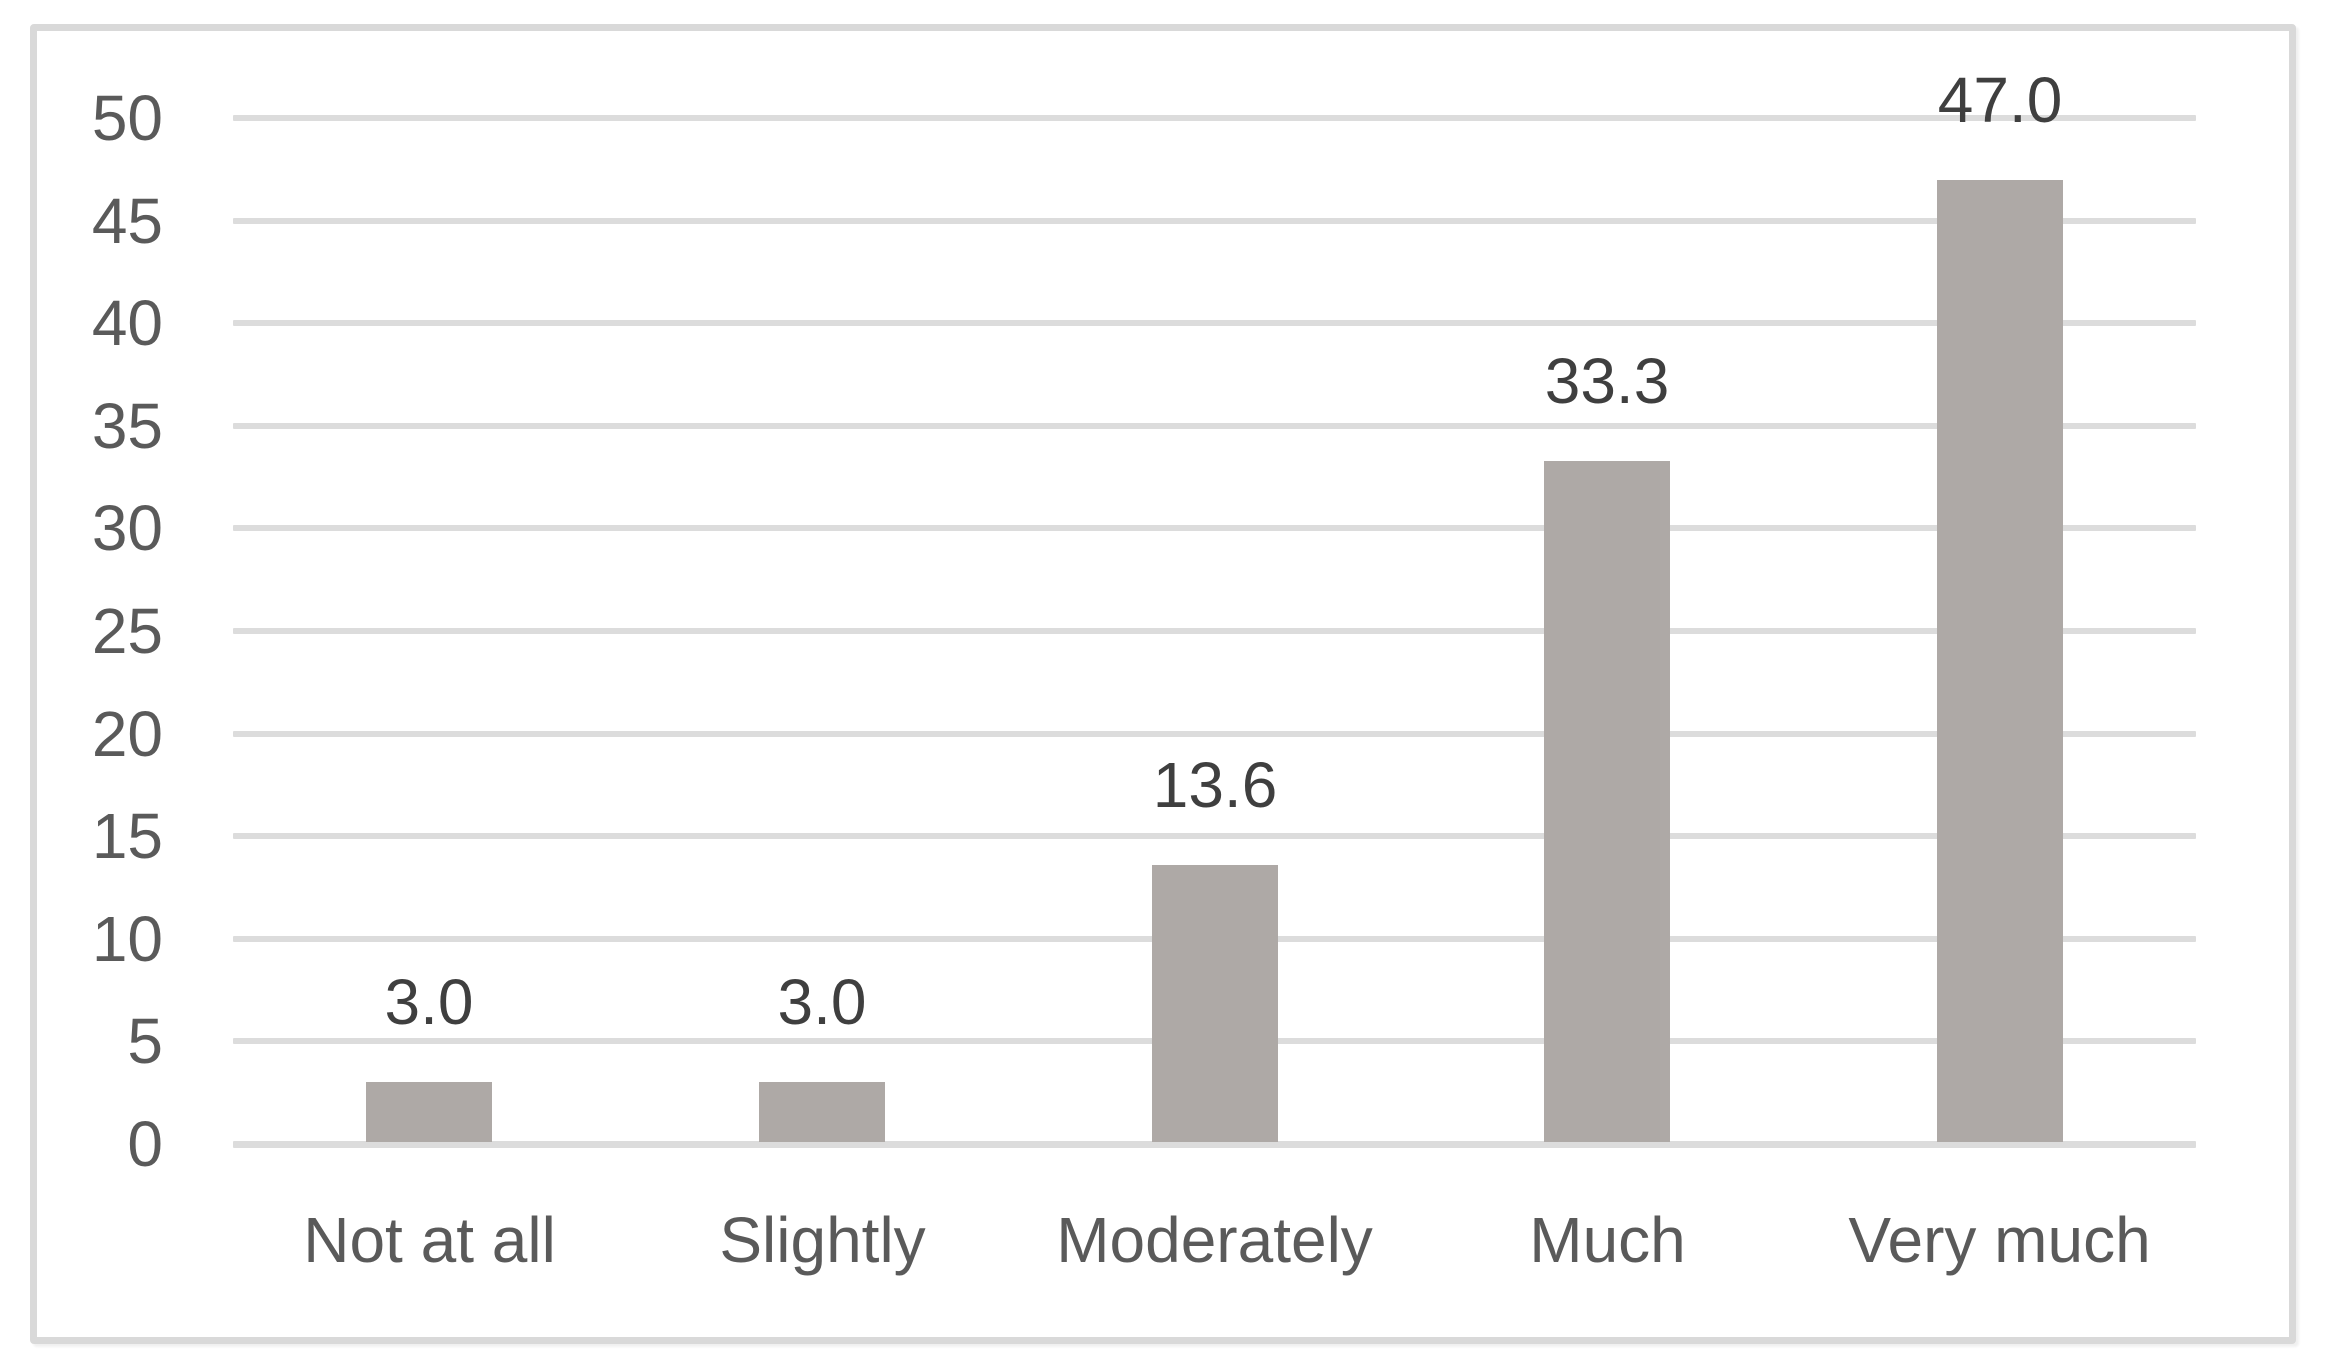  Describe the element at coordinates (1607, 801) in the screenshot. I see `bar-much` at that location.